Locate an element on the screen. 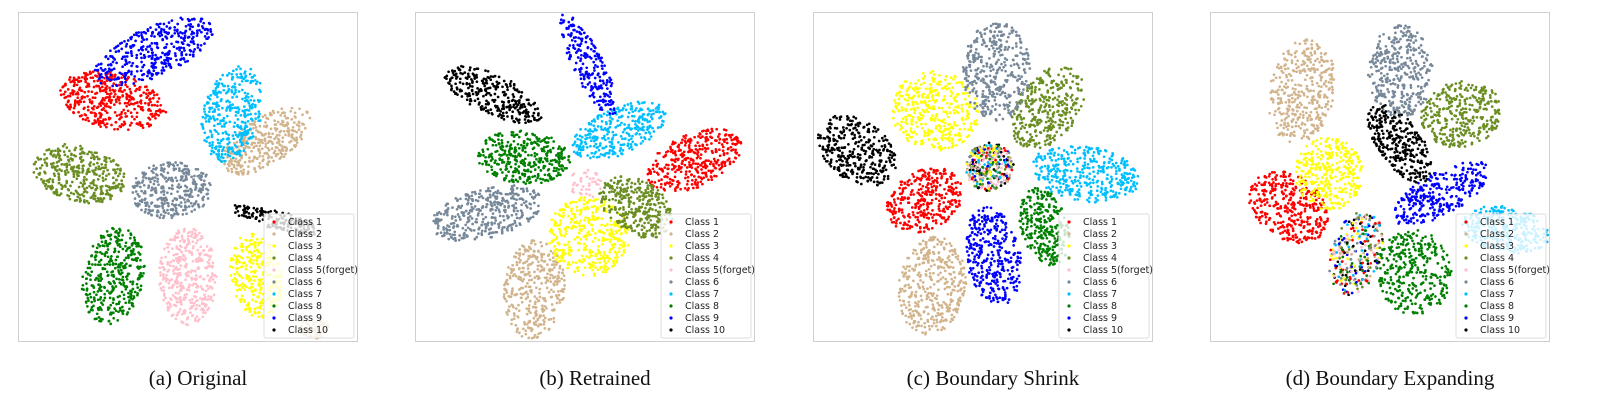 This screenshot has width=1624, height=410. legend-label: Class 5(forget) is located at coordinates (323, 270).